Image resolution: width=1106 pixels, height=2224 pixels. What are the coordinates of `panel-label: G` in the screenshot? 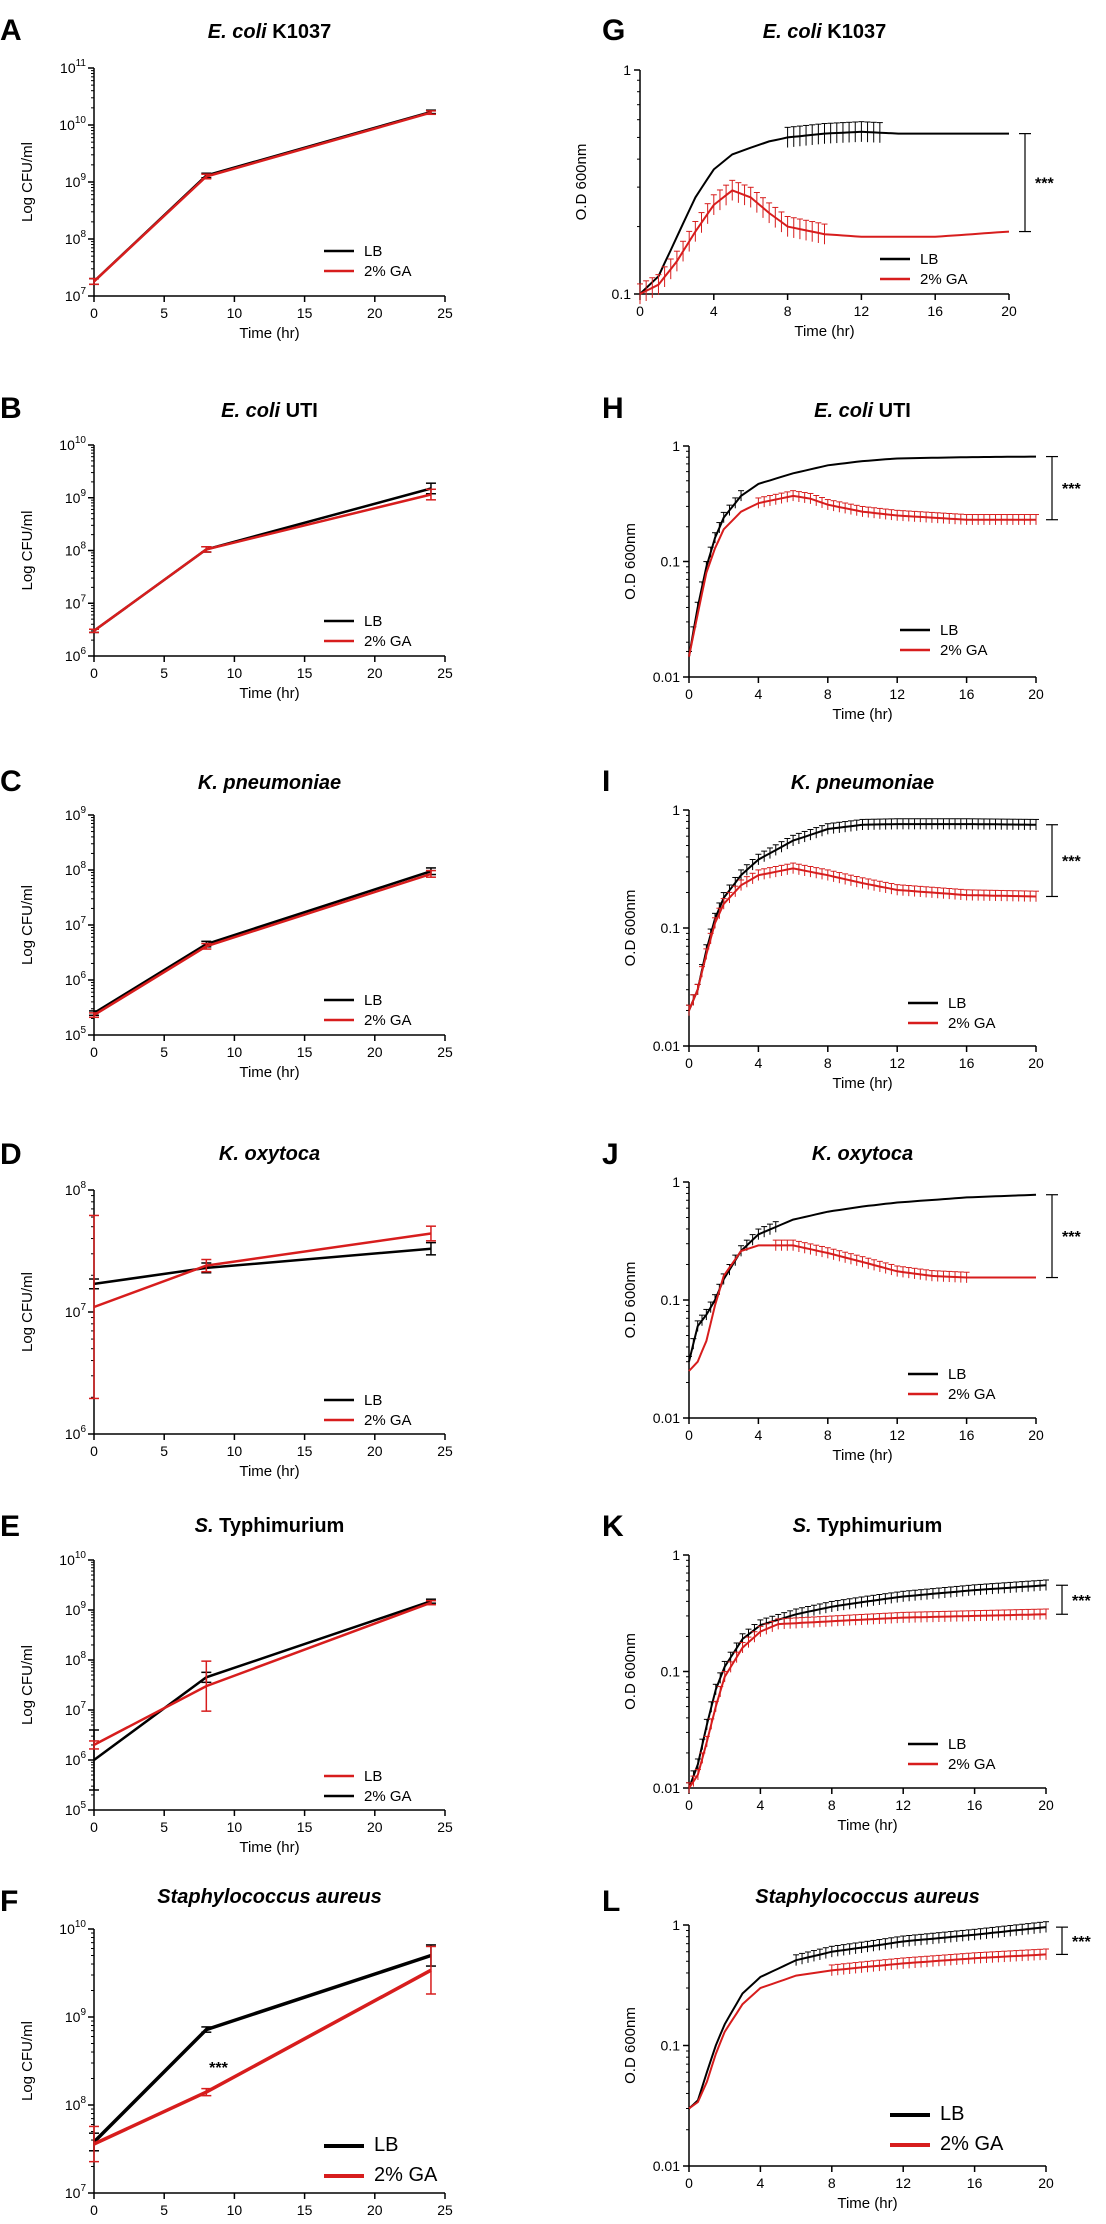 It's located at (613, 30).